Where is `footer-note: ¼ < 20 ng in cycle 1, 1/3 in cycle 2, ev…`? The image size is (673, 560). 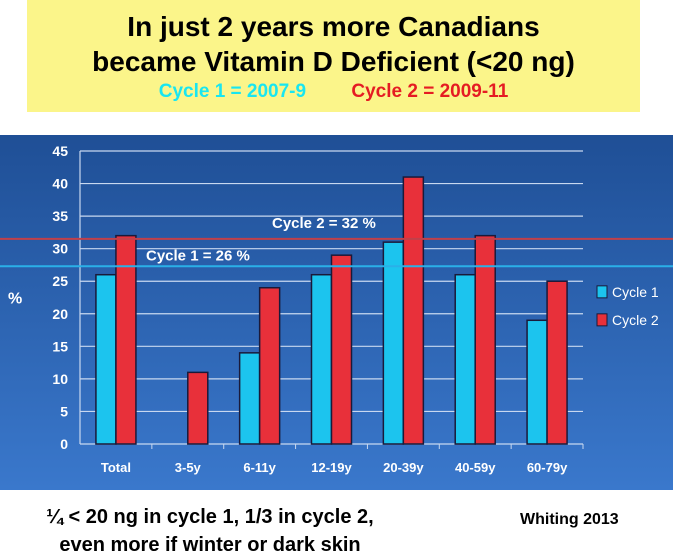 footer-note: ¼ < 20 ng in cycle 1, 1/3 in cycle 2, ev… is located at coordinates (210, 531).